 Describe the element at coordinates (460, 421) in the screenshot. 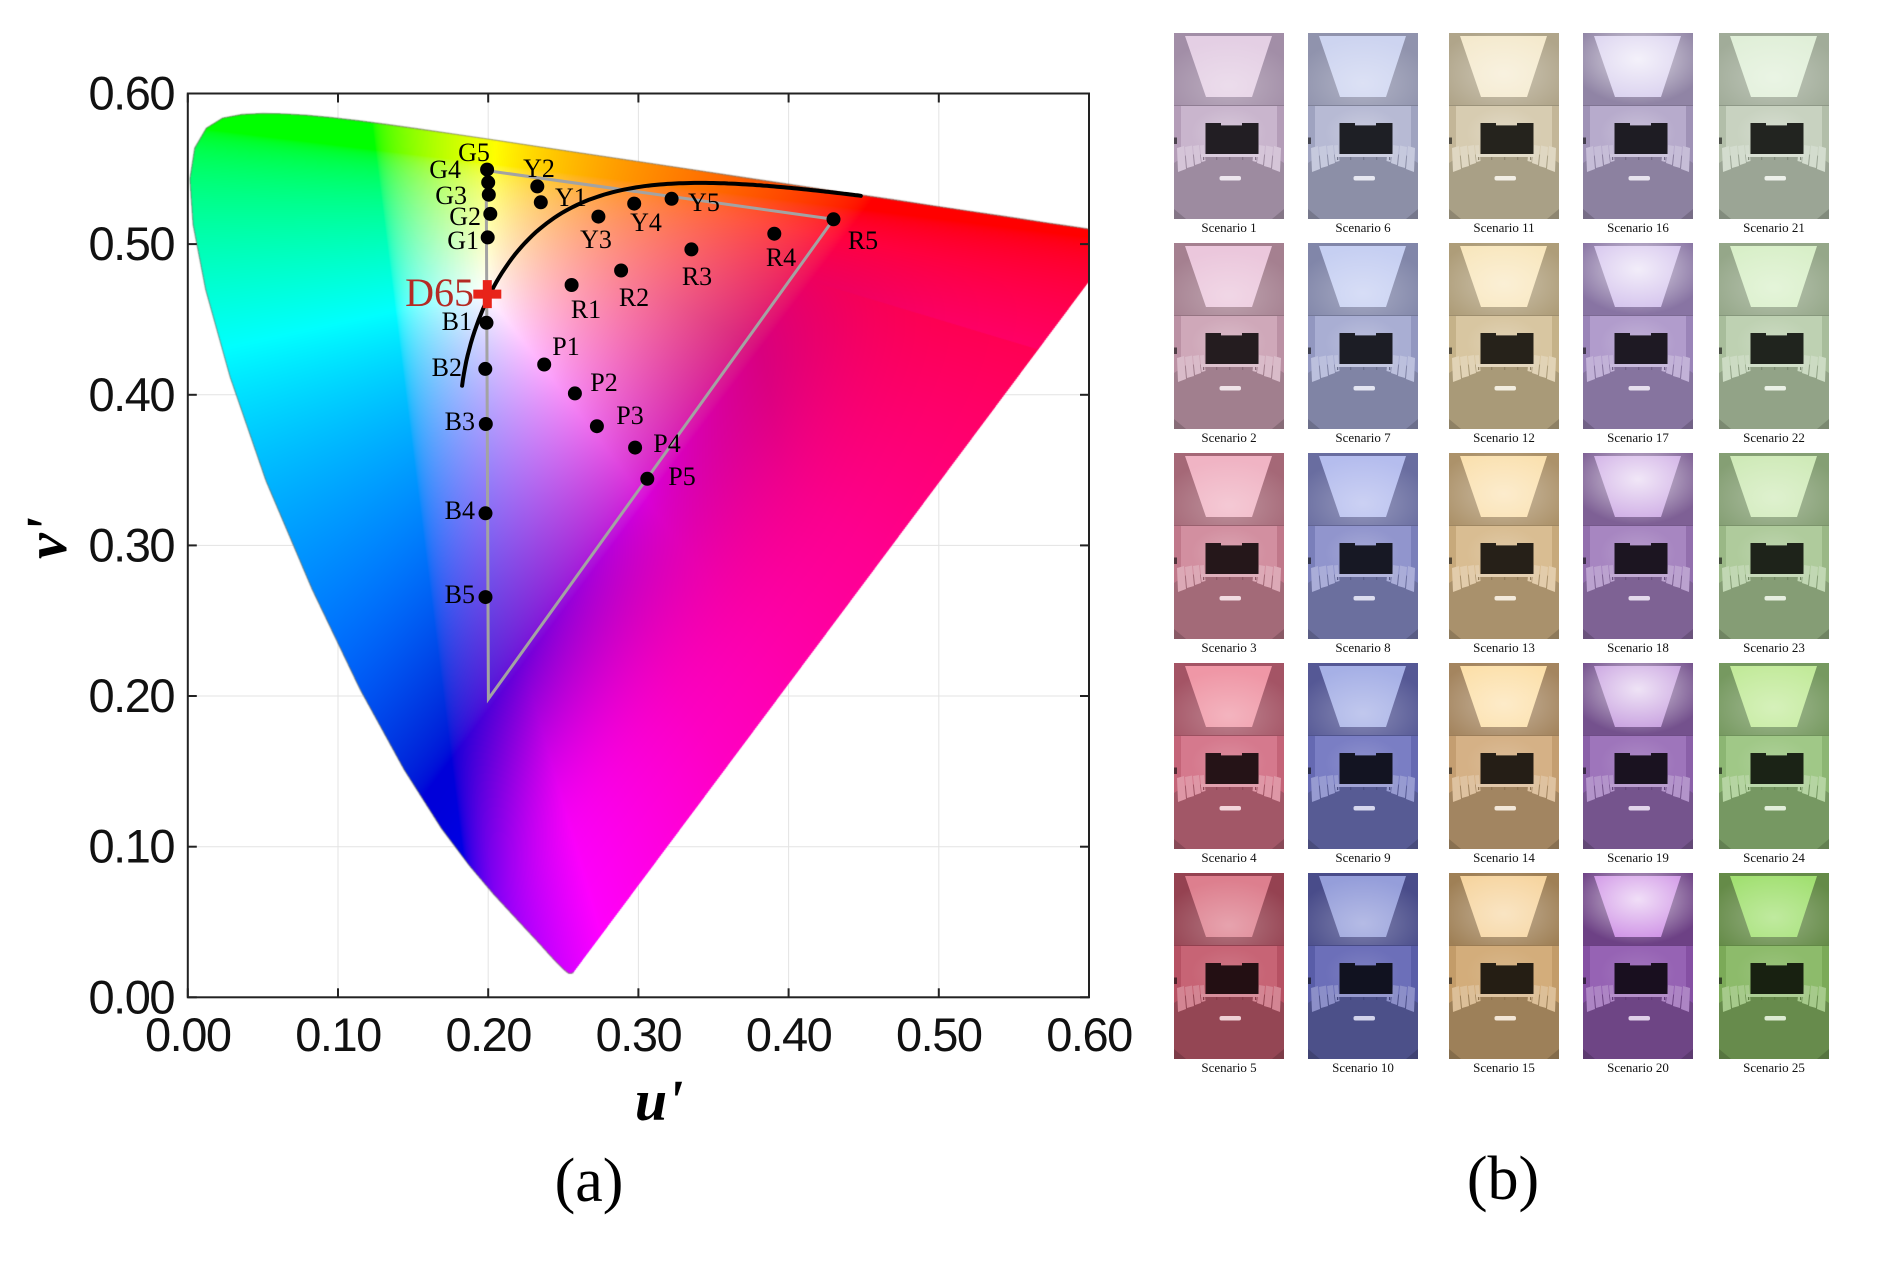

I see `svg-text: B3` at that location.